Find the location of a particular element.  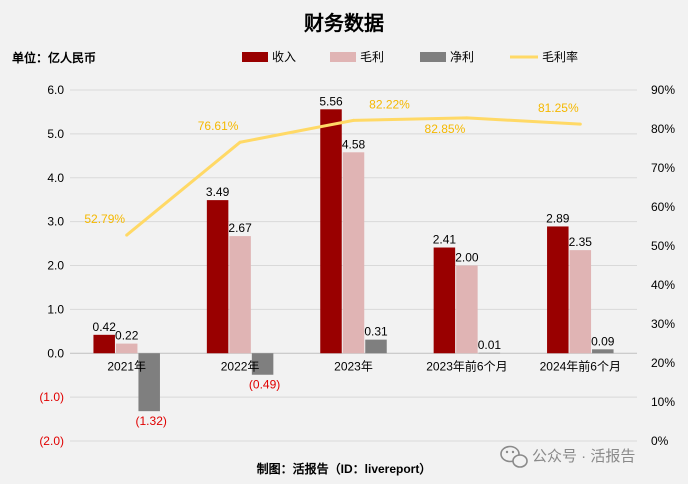

legend-label: 毛利率 is located at coordinates (560, 56).